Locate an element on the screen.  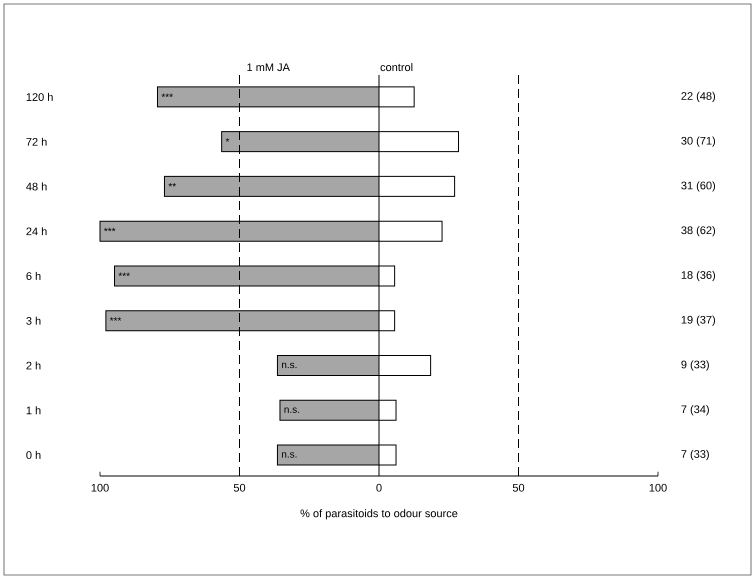
x-tick-label: 0 is located at coordinates (379, 488).